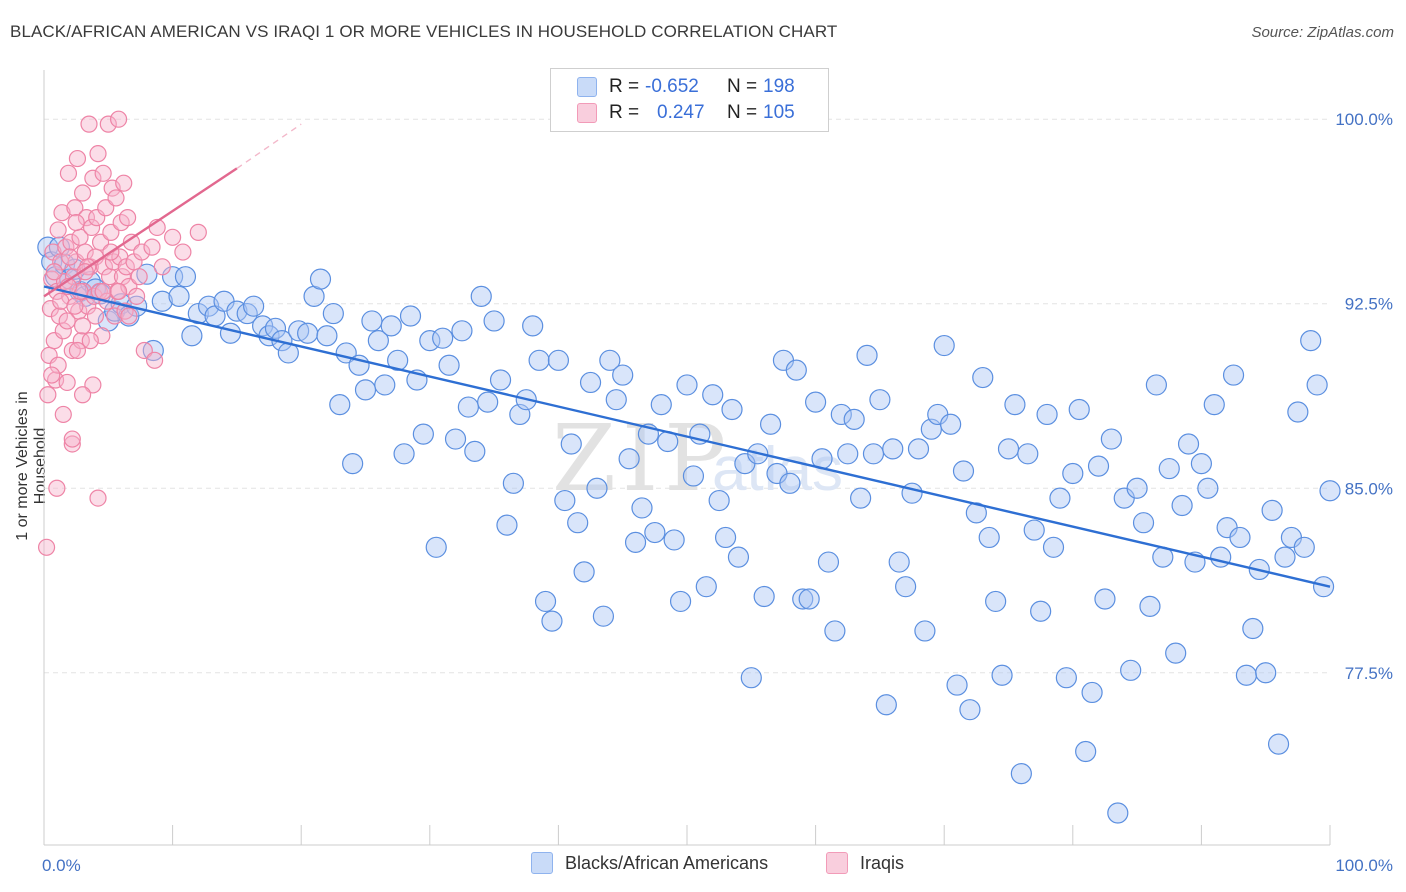 This screenshot has width=1406, height=892. Describe the element at coordinates (1364, 119) in the screenshot. I see `y-tick-label: 100.0%` at that location.